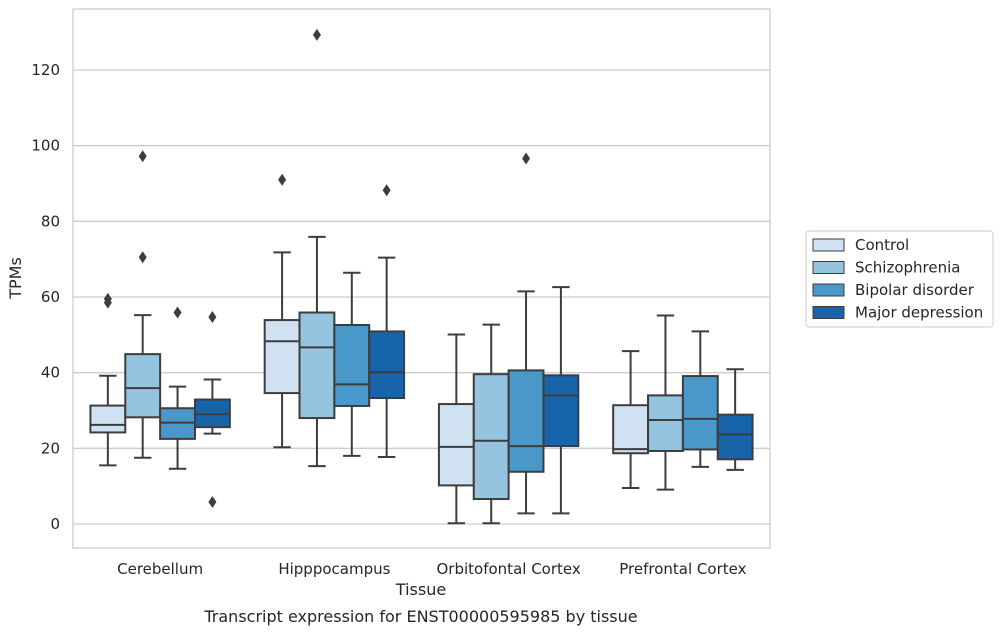 The width and height of the screenshot is (1002, 639). What do you see at coordinates (509, 569) in the screenshot?
I see `x-tick-label: Orbitofontal Cortex` at bounding box center [509, 569].